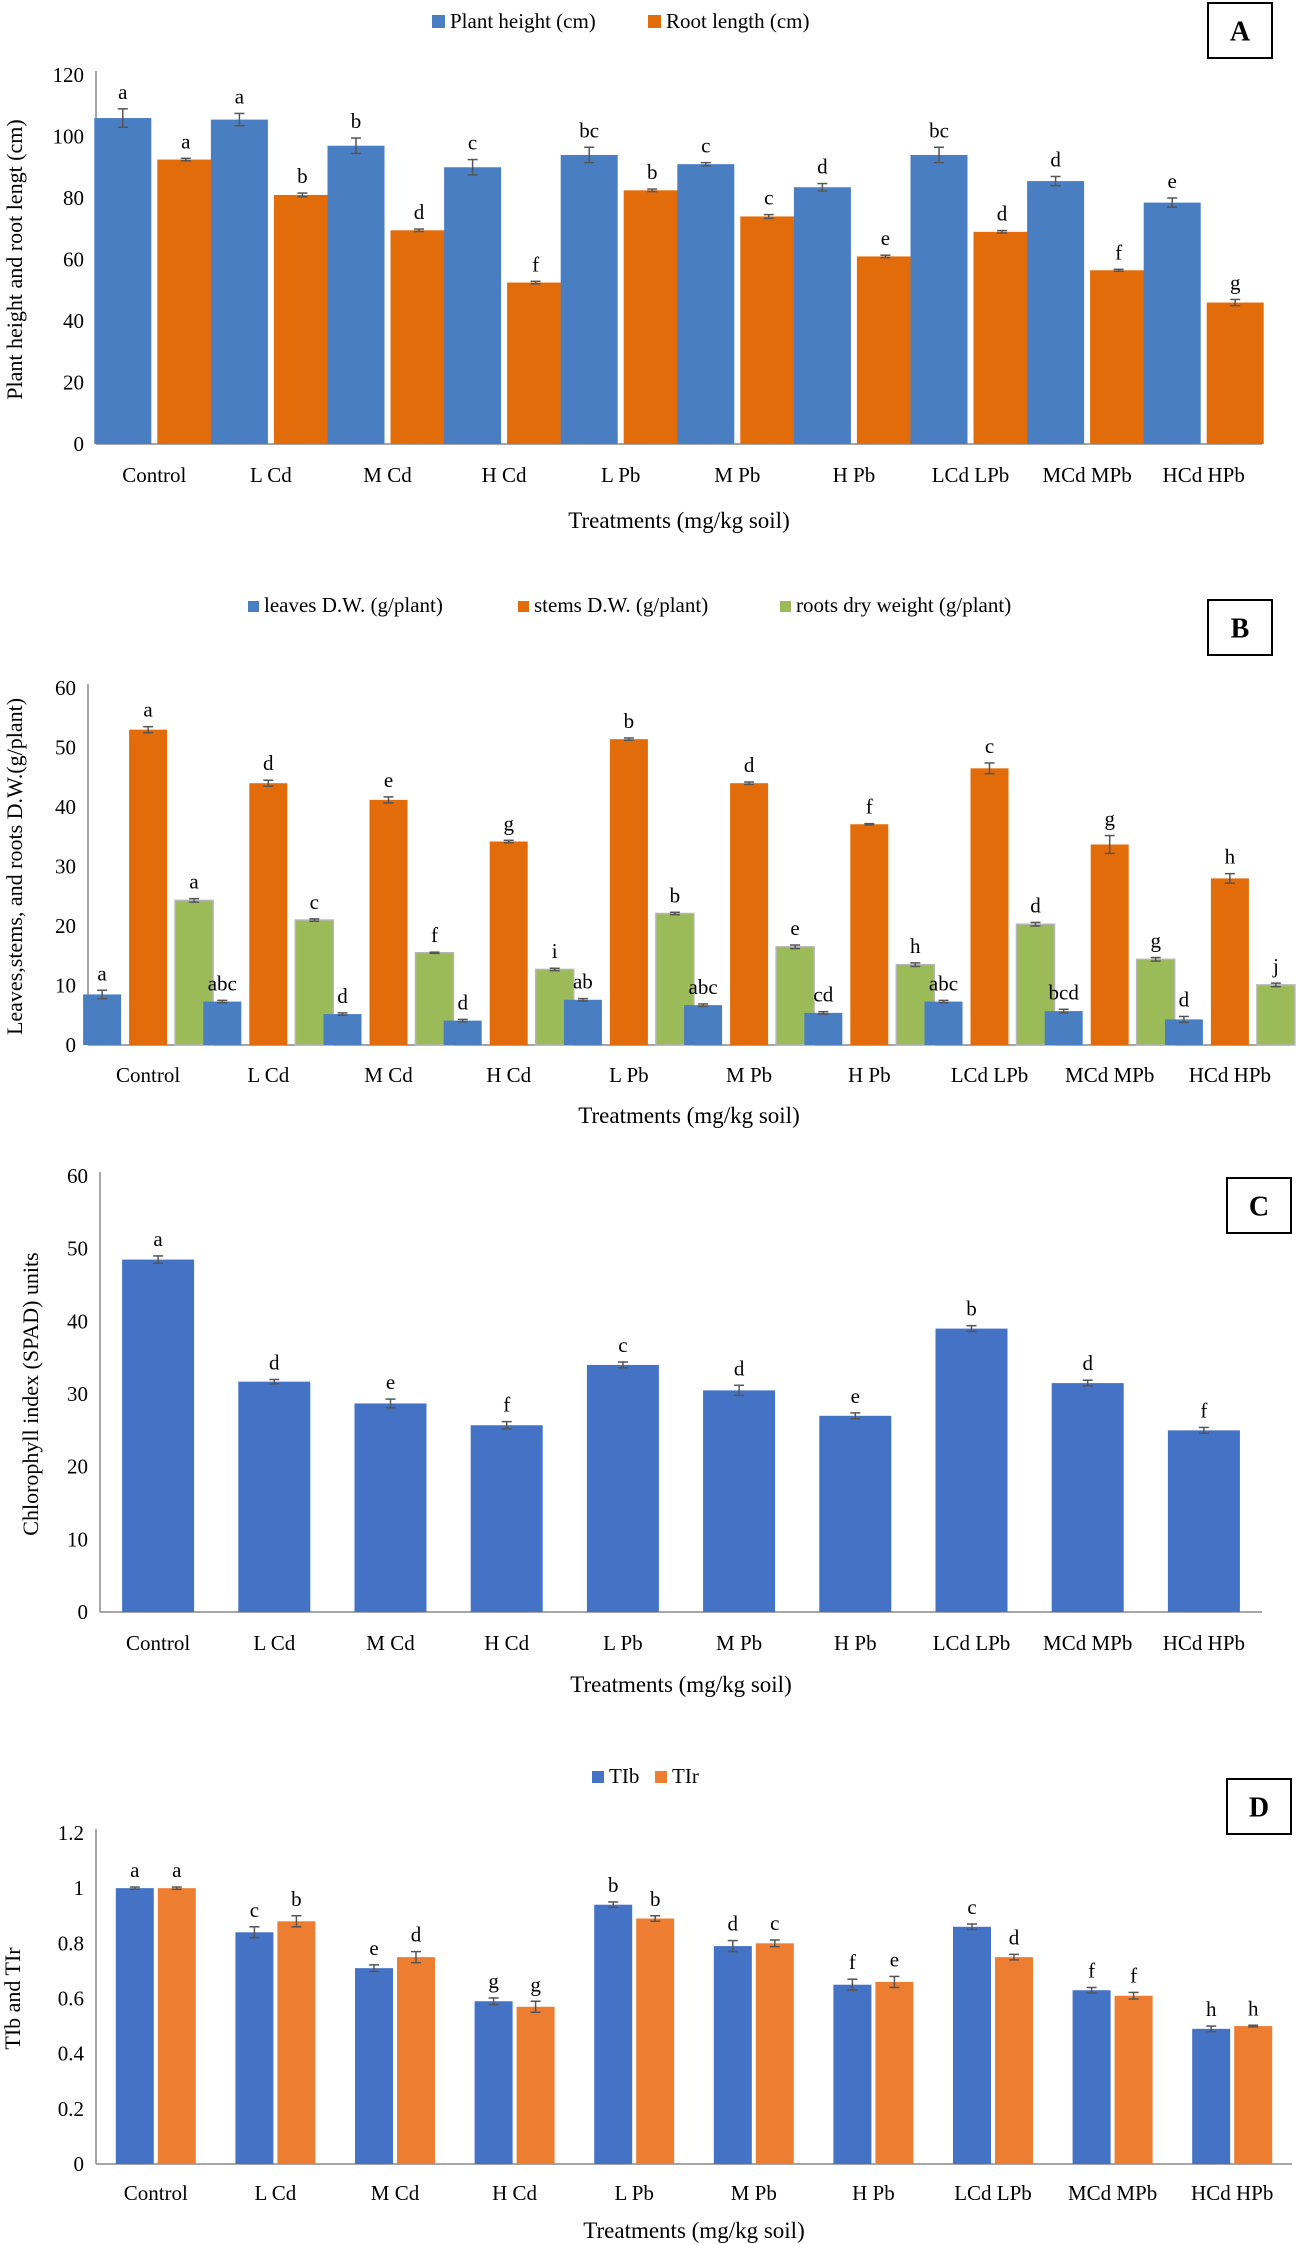  Describe the element at coordinates (122, 118) in the screenshot. I see `error-bar-plant-height-cm-control` at that location.